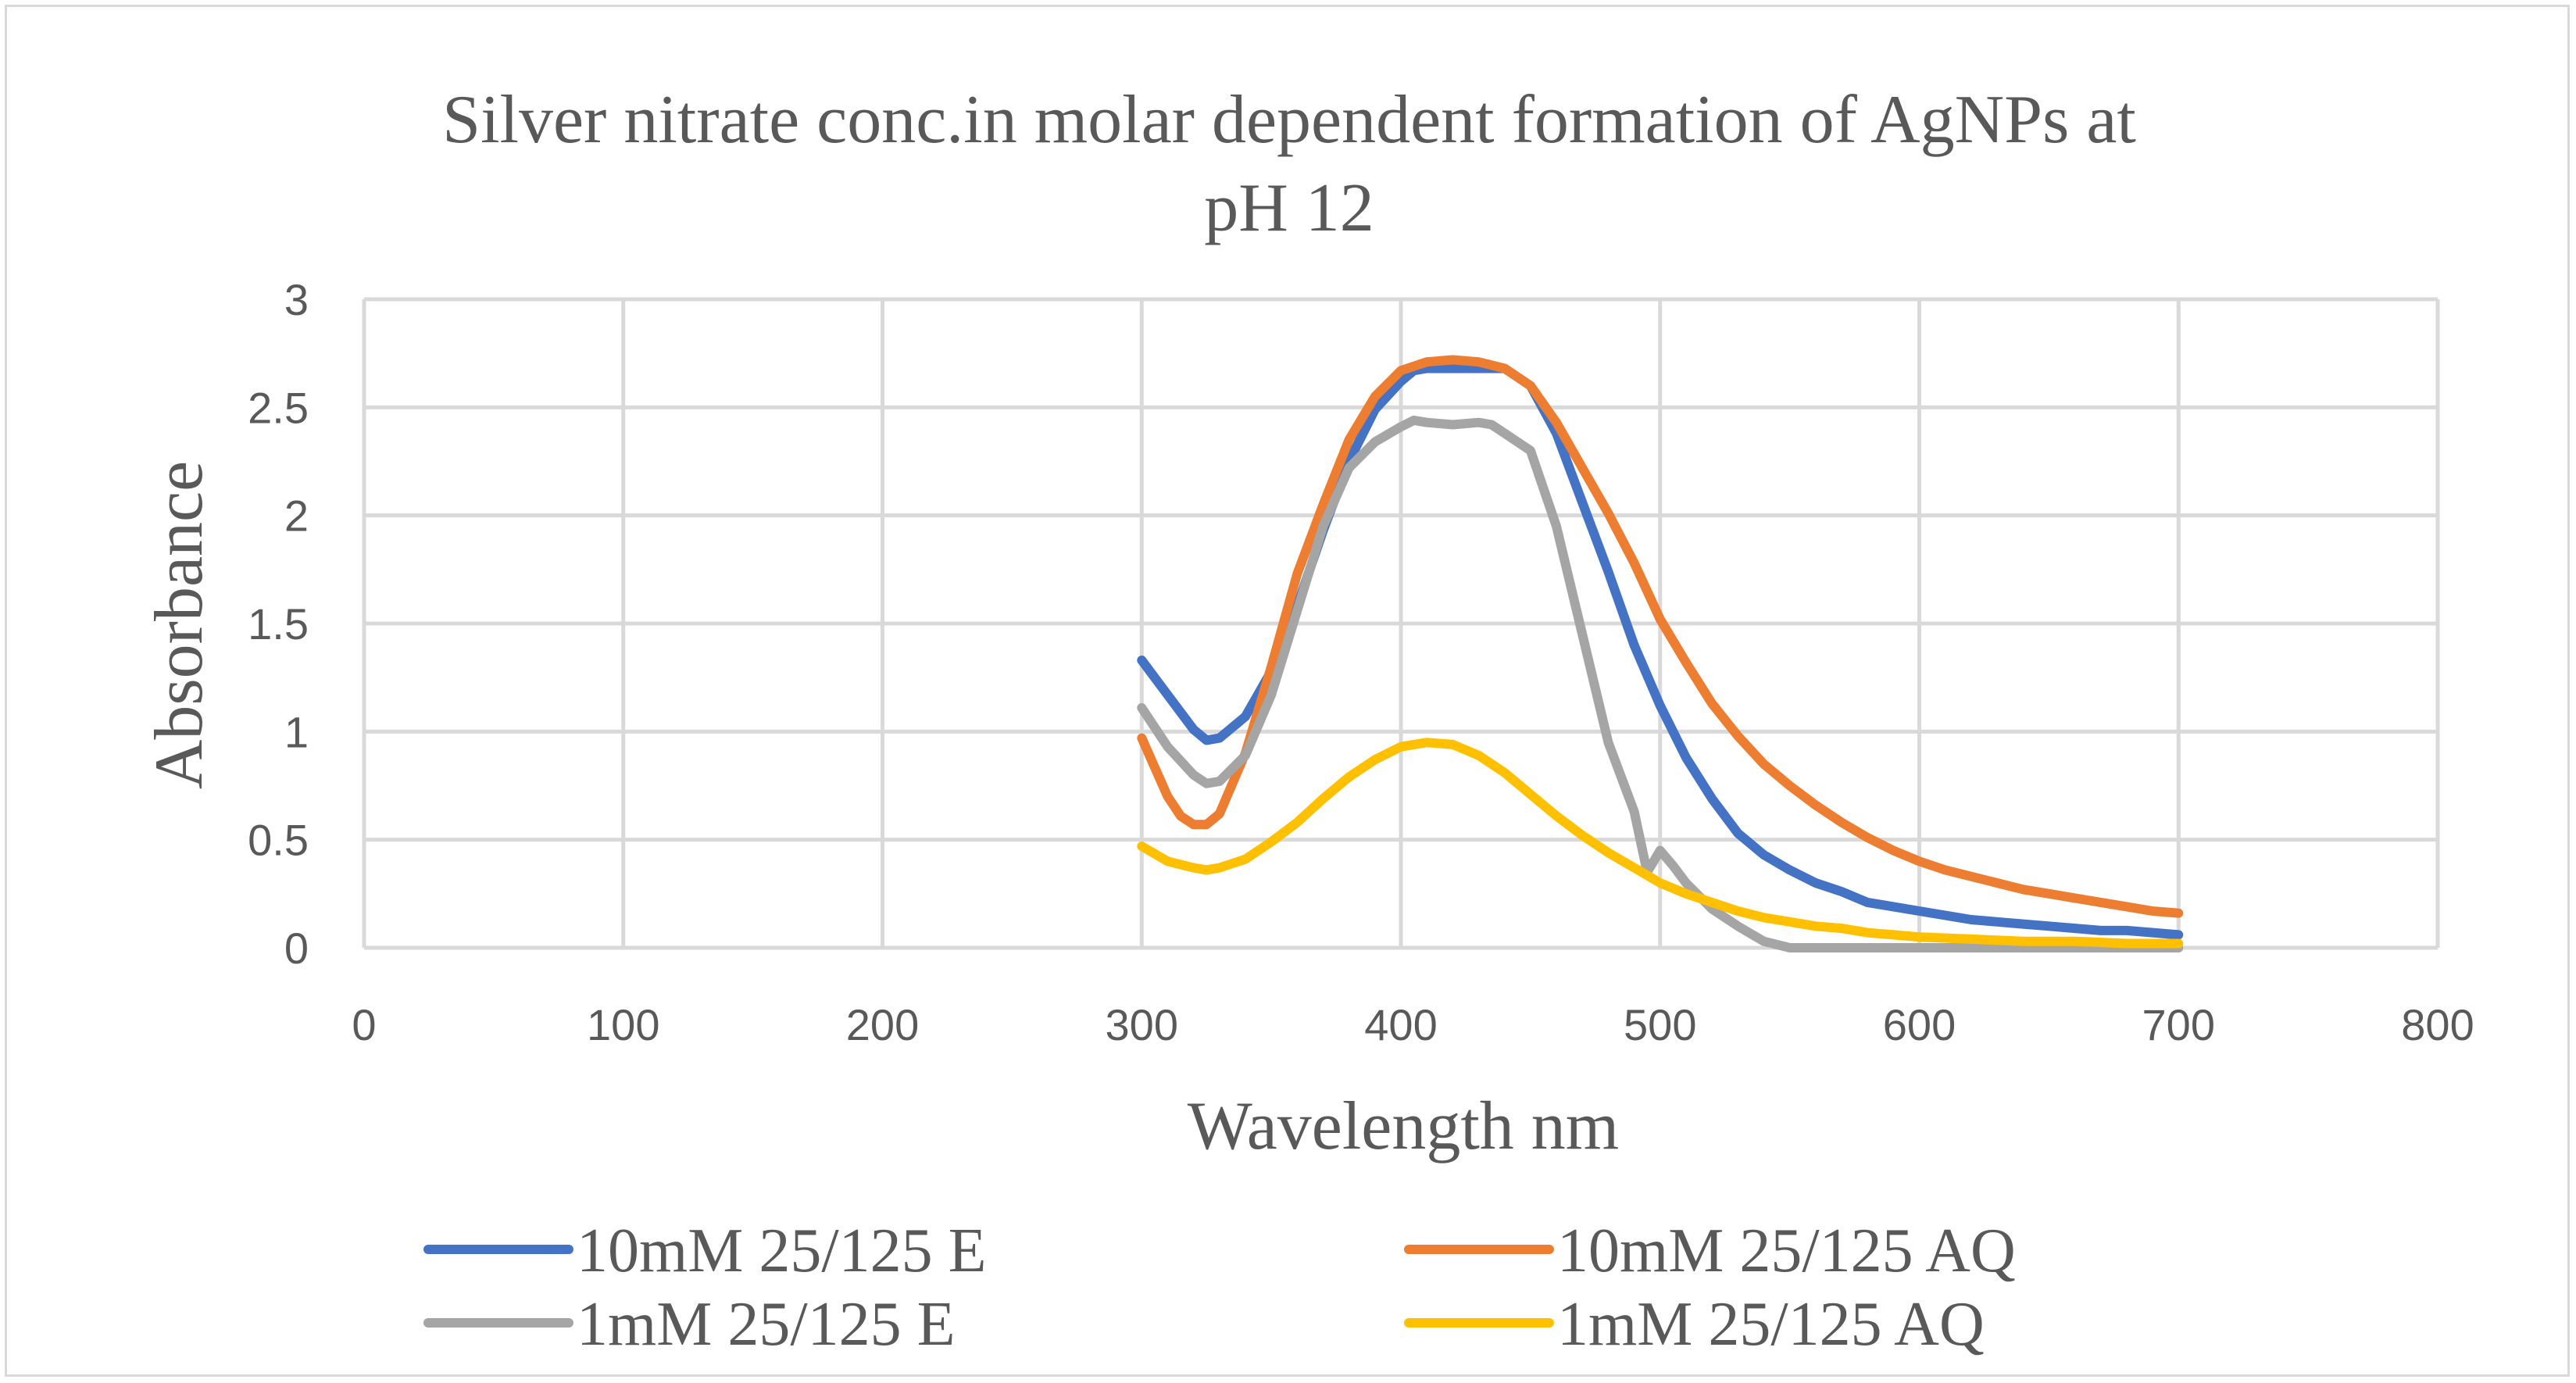 The width and height of the screenshot is (2576, 1383). Describe the element at coordinates (278, 407) in the screenshot. I see `y-tick-label: 2.5` at that location.